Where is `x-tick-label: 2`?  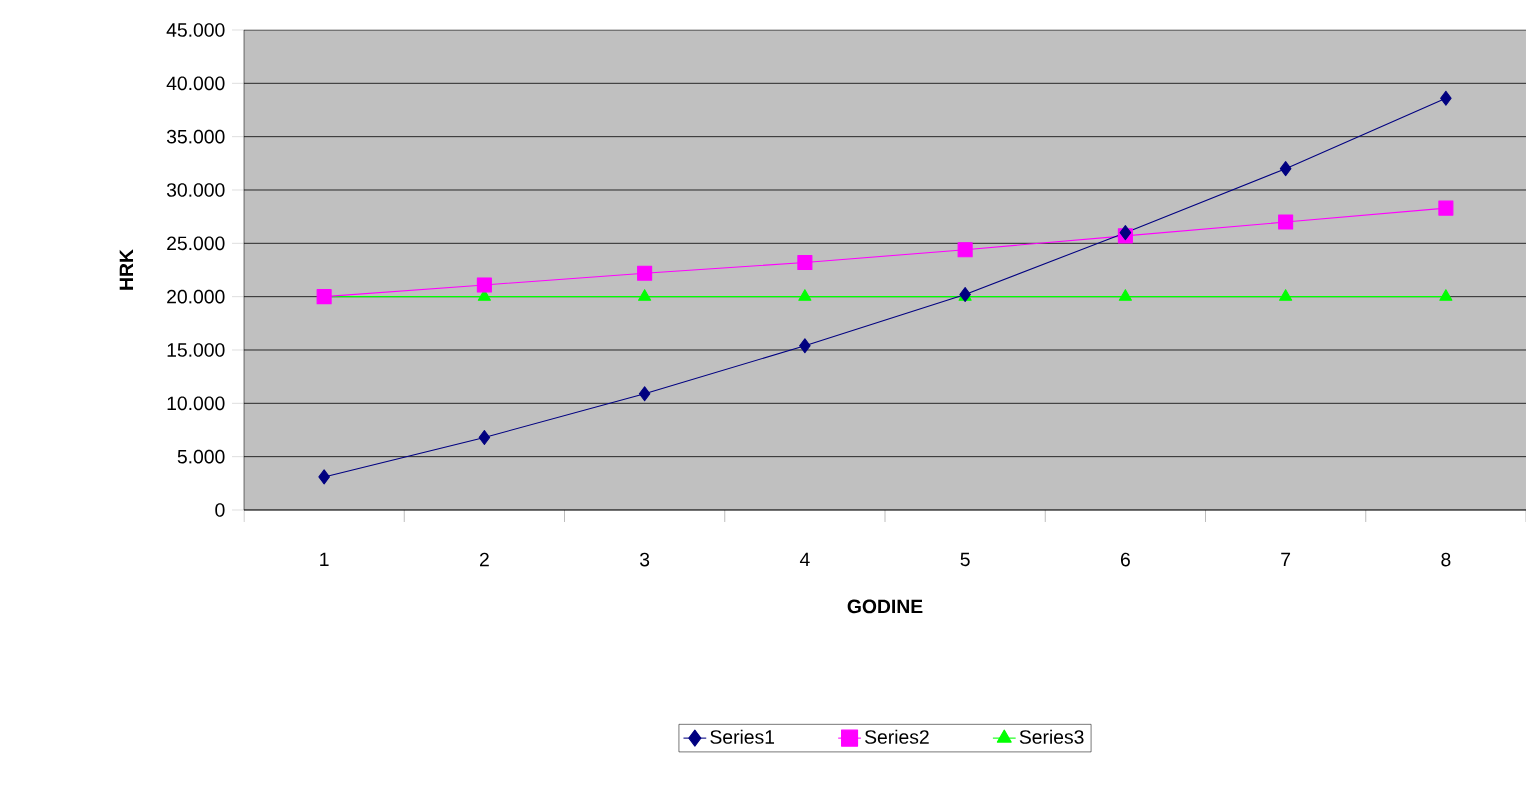
x-tick-label: 2 is located at coordinates (484, 559).